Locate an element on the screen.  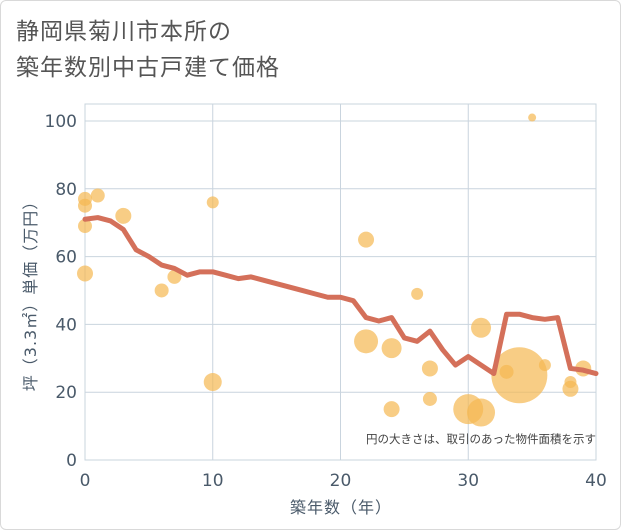
y-tick-label: 100 is located at coordinates (61, 122).